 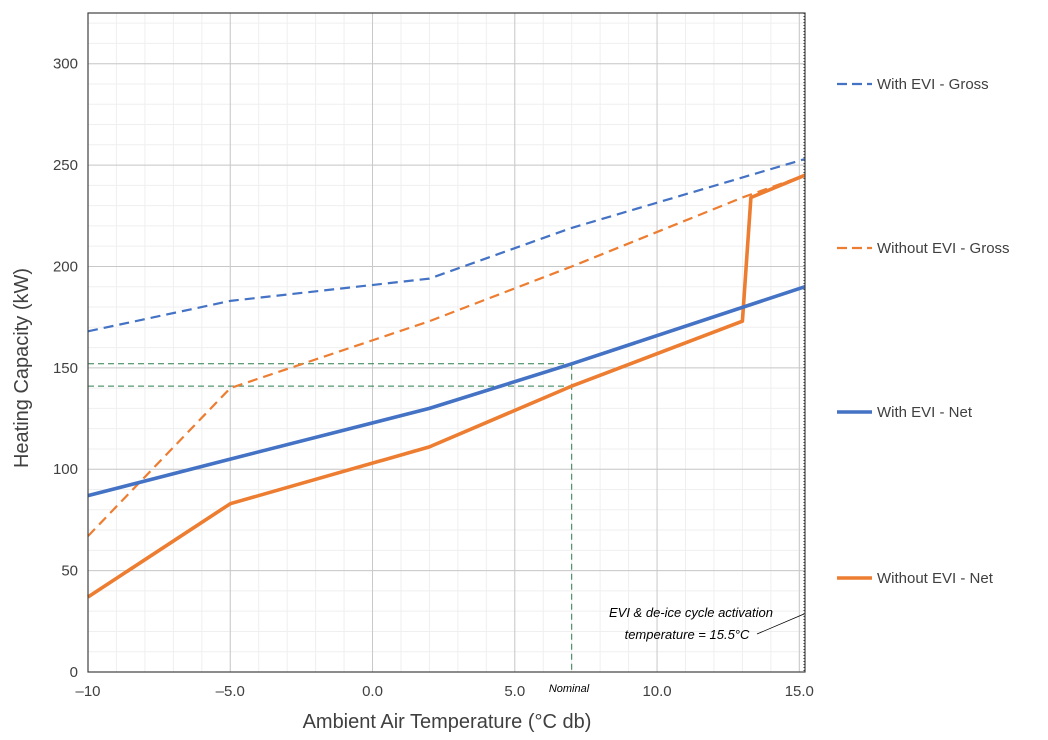 What do you see at coordinates (372, 691) in the screenshot?
I see `x-tick-label: 0.0` at bounding box center [372, 691].